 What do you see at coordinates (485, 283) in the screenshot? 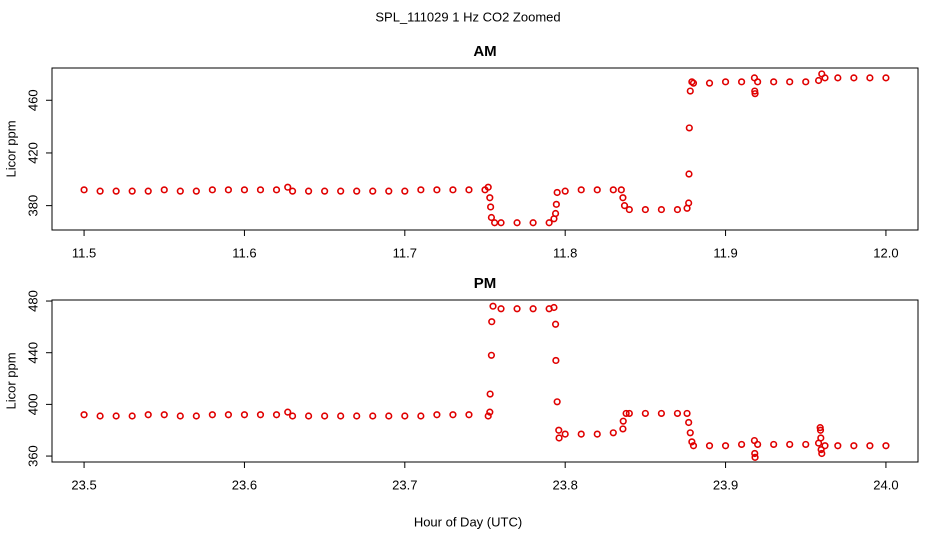
I see `panel-title: PM` at bounding box center [485, 283].